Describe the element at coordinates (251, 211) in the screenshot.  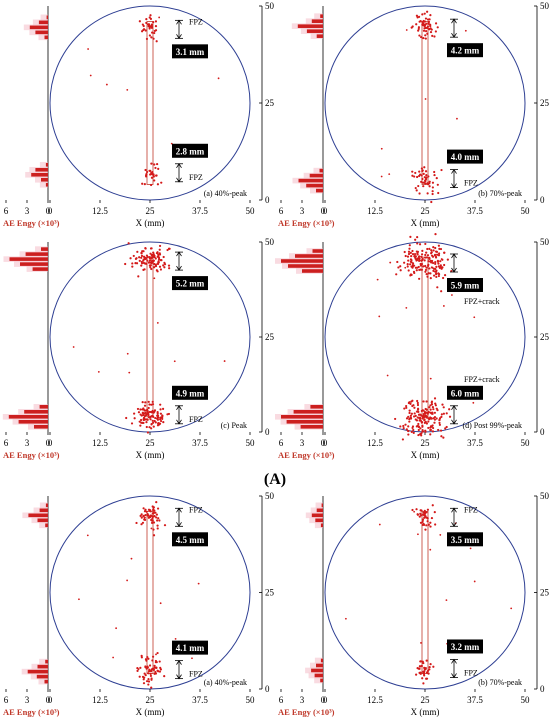
I see `x-tick-label: 50` at that location.